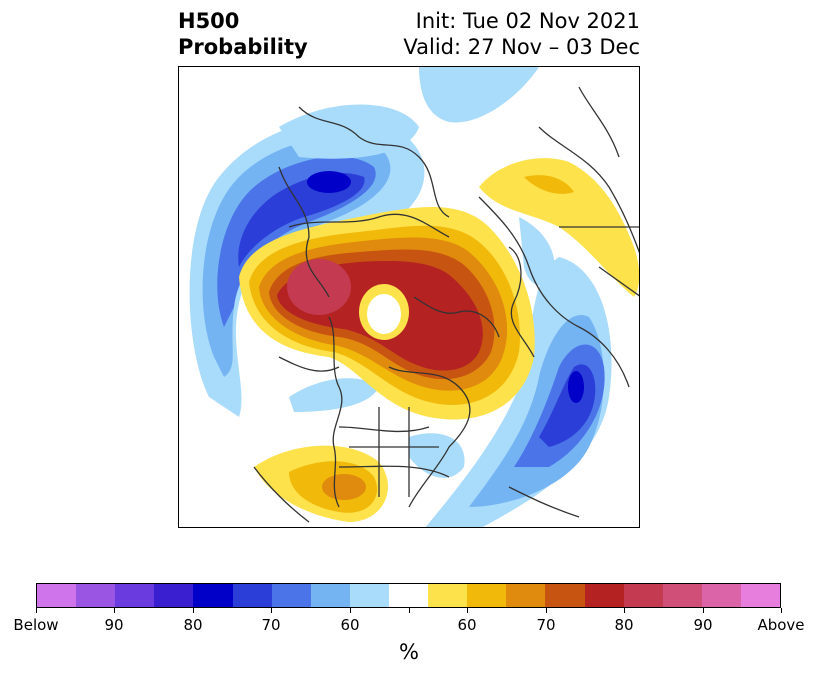 The image size is (819, 676). Describe the element at coordinates (209, 21) in the screenshot. I see `title-variable: H500` at that location.